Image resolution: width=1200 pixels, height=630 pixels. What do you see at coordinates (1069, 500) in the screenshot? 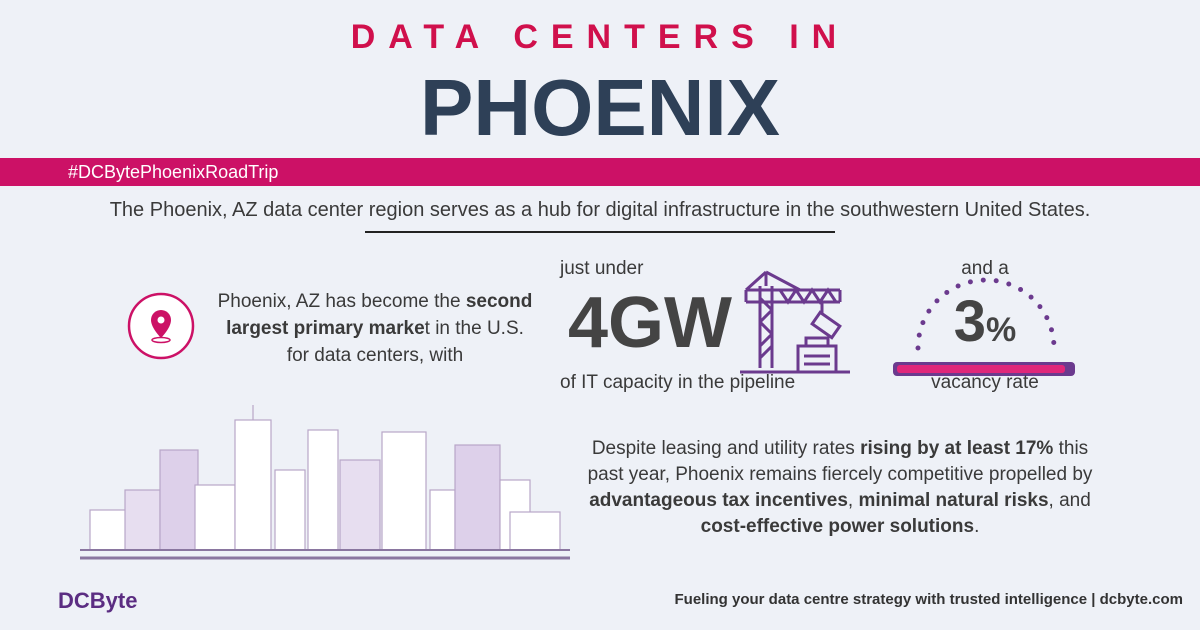
I see `text: , and` at bounding box center [1069, 500].